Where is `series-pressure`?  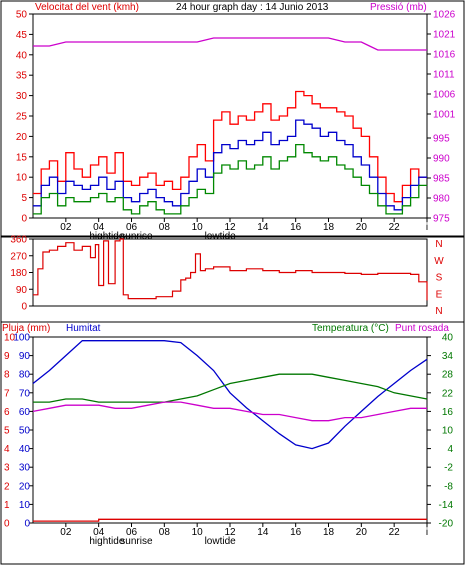 series-pressure is located at coordinates (230, 44).